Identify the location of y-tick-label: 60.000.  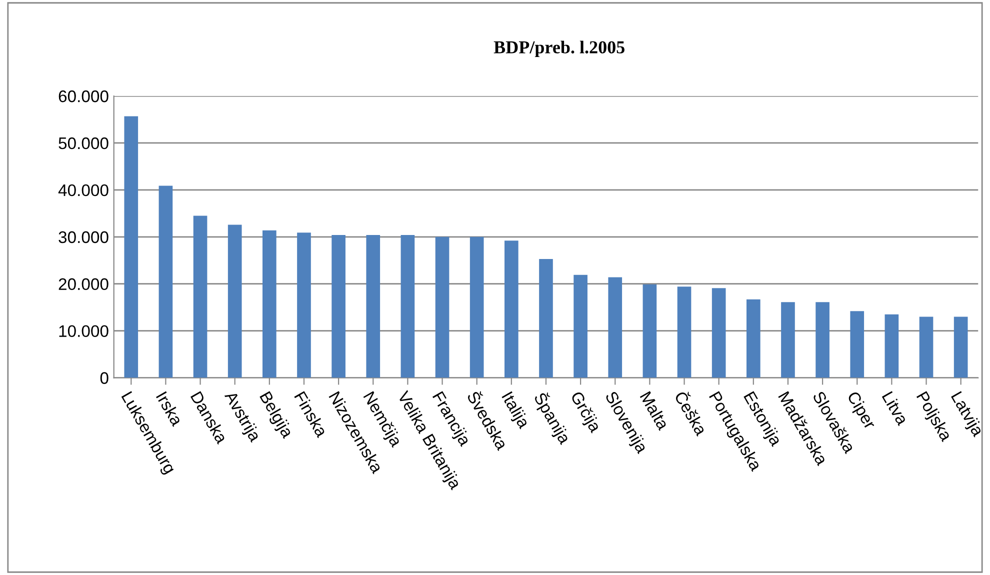
(83, 96).